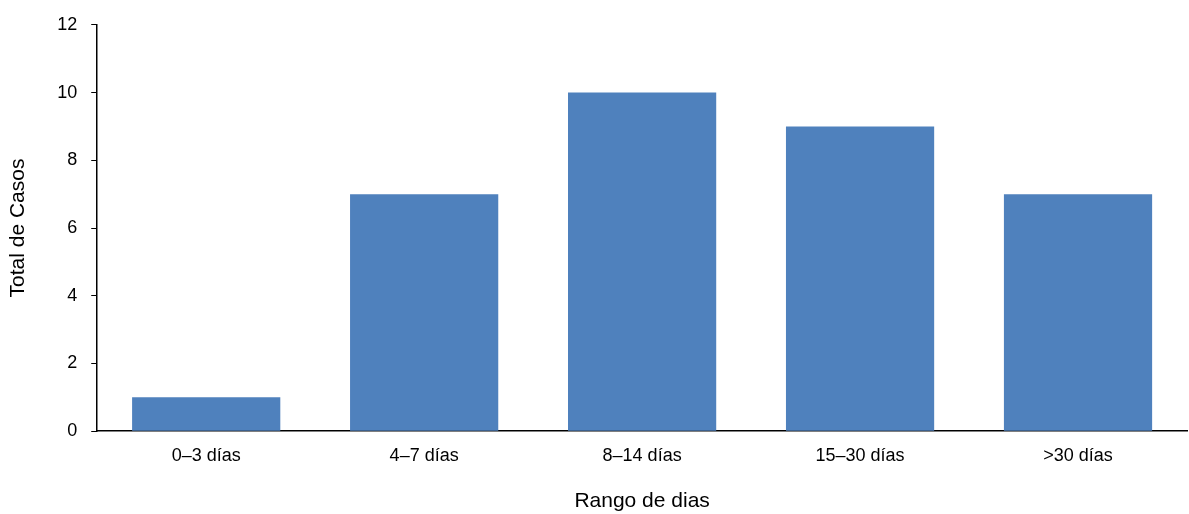  Describe the element at coordinates (642, 500) in the screenshot. I see `x-axis-title: Rango de dias` at that location.